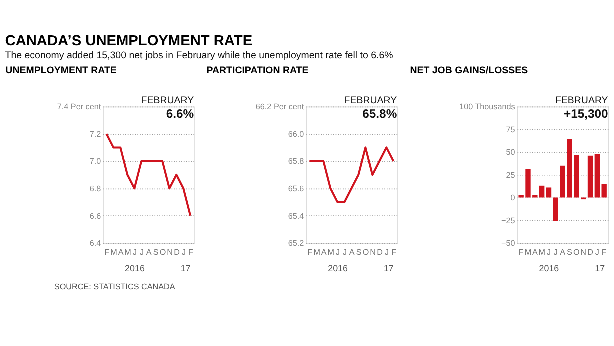 The height and width of the screenshot is (346, 614). Describe the element at coordinates (511, 175) in the screenshot. I see `y-tick-label: 25` at that location.